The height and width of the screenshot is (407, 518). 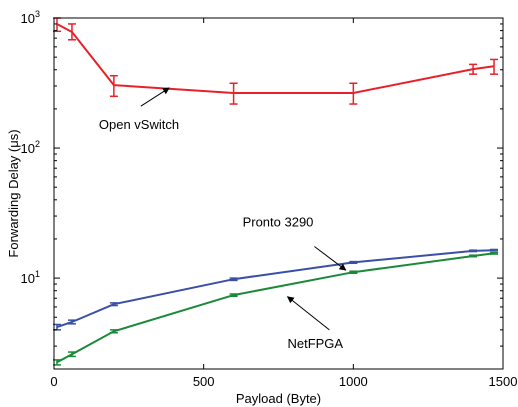 I want to click on y-axis-label: Forwarding Delay (μs), so click(x=13, y=193).